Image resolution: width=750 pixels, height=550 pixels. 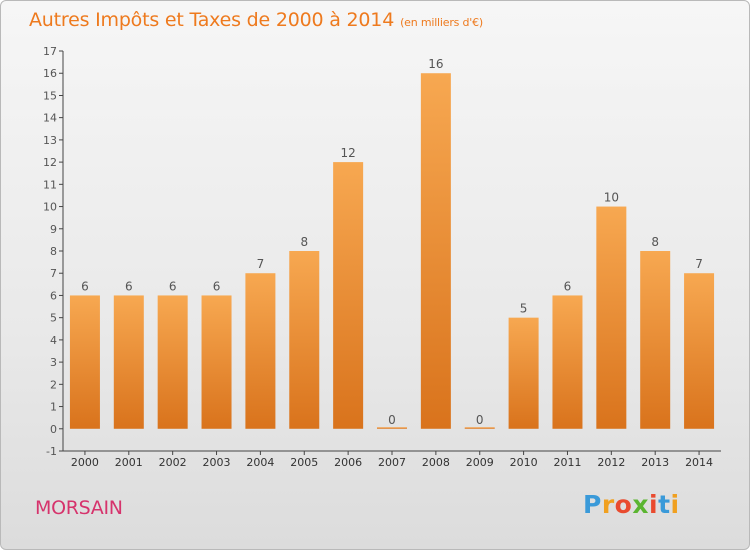 What do you see at coordinates (53, 273) in the screenshot?
I see `y-tick-label: 7` at bounding box center [53, 273].